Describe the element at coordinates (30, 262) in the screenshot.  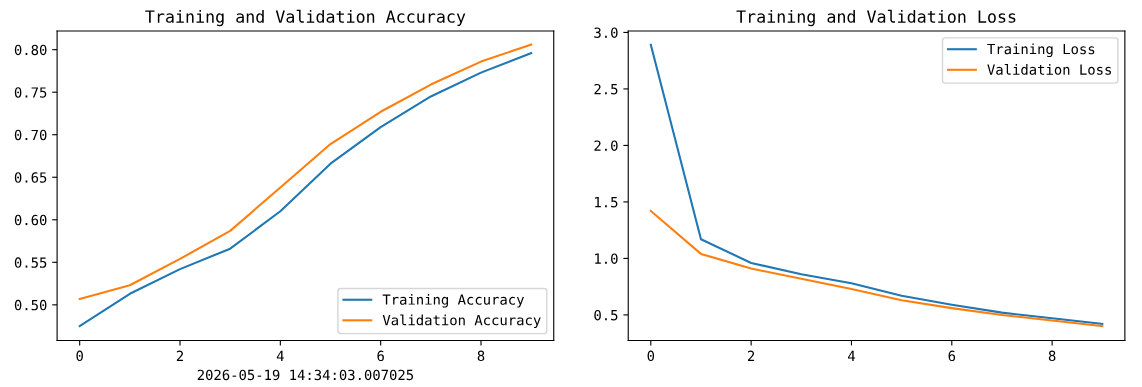
I see `y-tick-label: 0.55` at that location.